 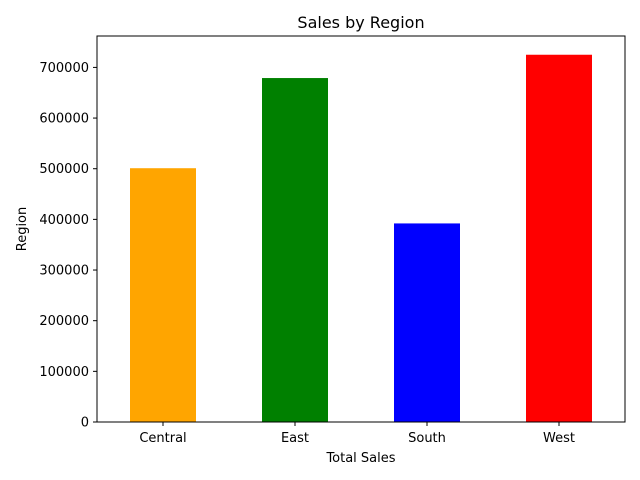 What do you see at coordinates (64, 119) in the screenshot?
I see `y-tick-label: 600000` at bounding box center [64, 119].